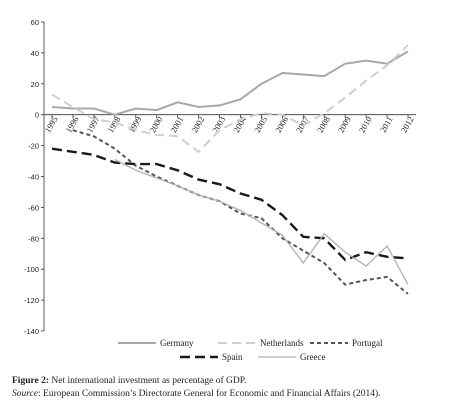 The width and height of the screenshot is (455, 414). I want to click on x-tick-label: 2002, so click(197, 125).